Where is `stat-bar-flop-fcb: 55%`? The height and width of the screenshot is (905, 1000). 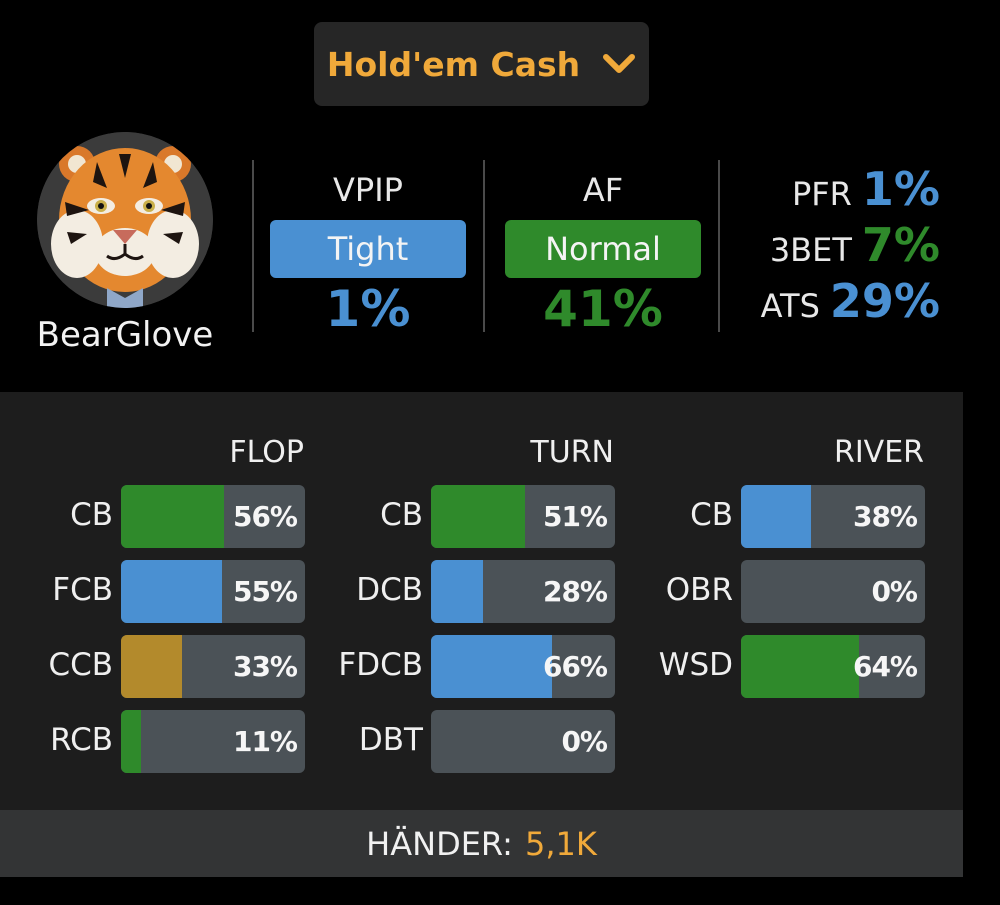
stat-bar-flop-fcb: 55% is located at coordinates (213, 591).